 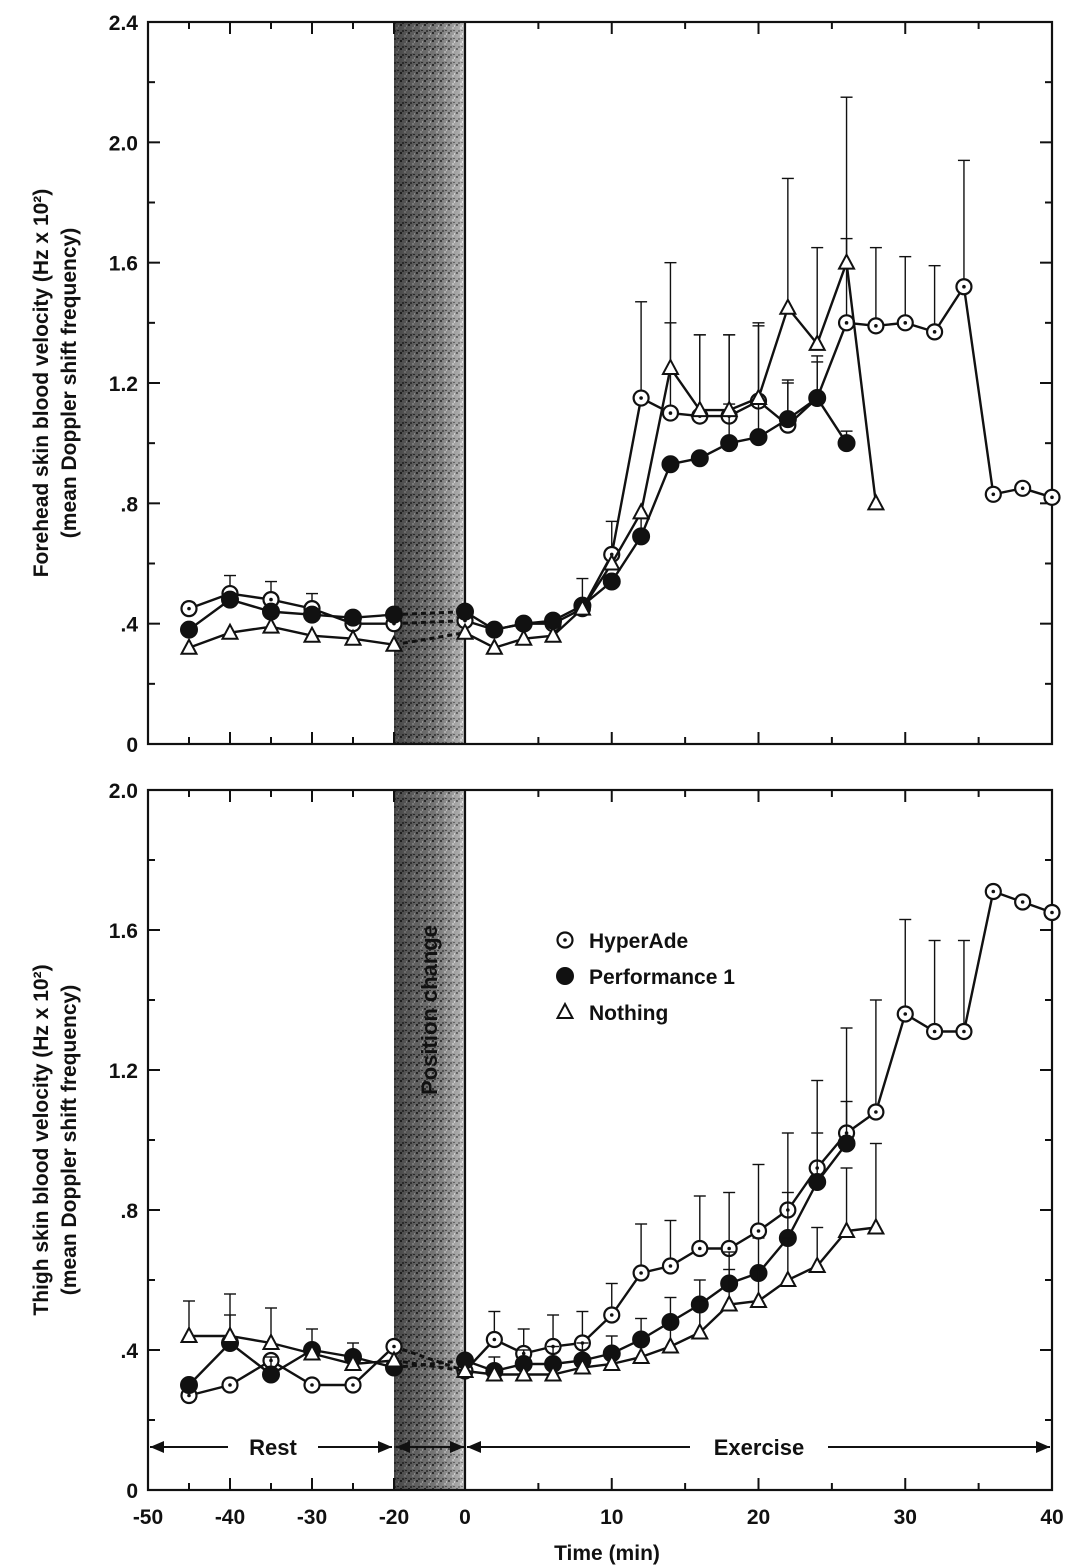 I want to click on x-tick-label: 10, so click(x=611, y=1517).